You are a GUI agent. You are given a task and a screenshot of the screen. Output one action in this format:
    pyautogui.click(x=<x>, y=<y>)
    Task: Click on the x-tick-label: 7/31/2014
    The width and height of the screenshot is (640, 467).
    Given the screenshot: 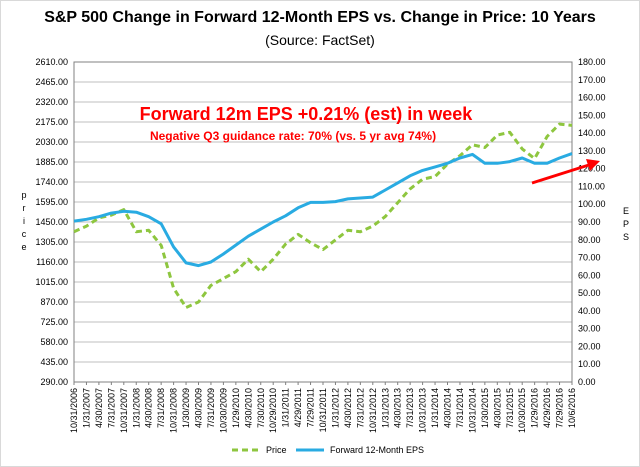 What is the action you would take?
    pyautogui.click(x=460, y=408)
    